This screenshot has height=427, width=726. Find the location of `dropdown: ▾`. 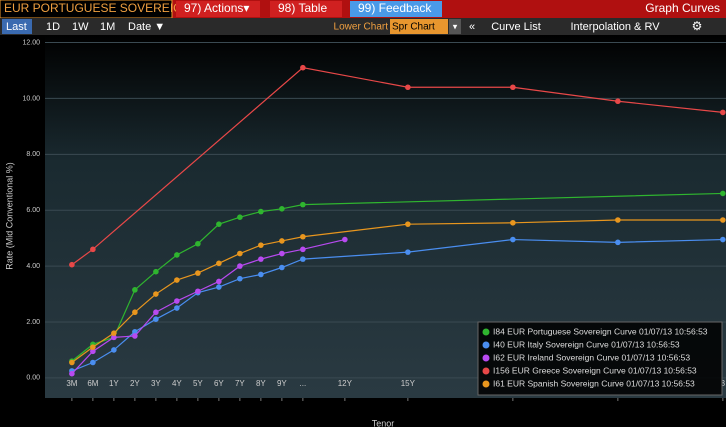

dropdown: ▾ is located at coordinates (455, 26).